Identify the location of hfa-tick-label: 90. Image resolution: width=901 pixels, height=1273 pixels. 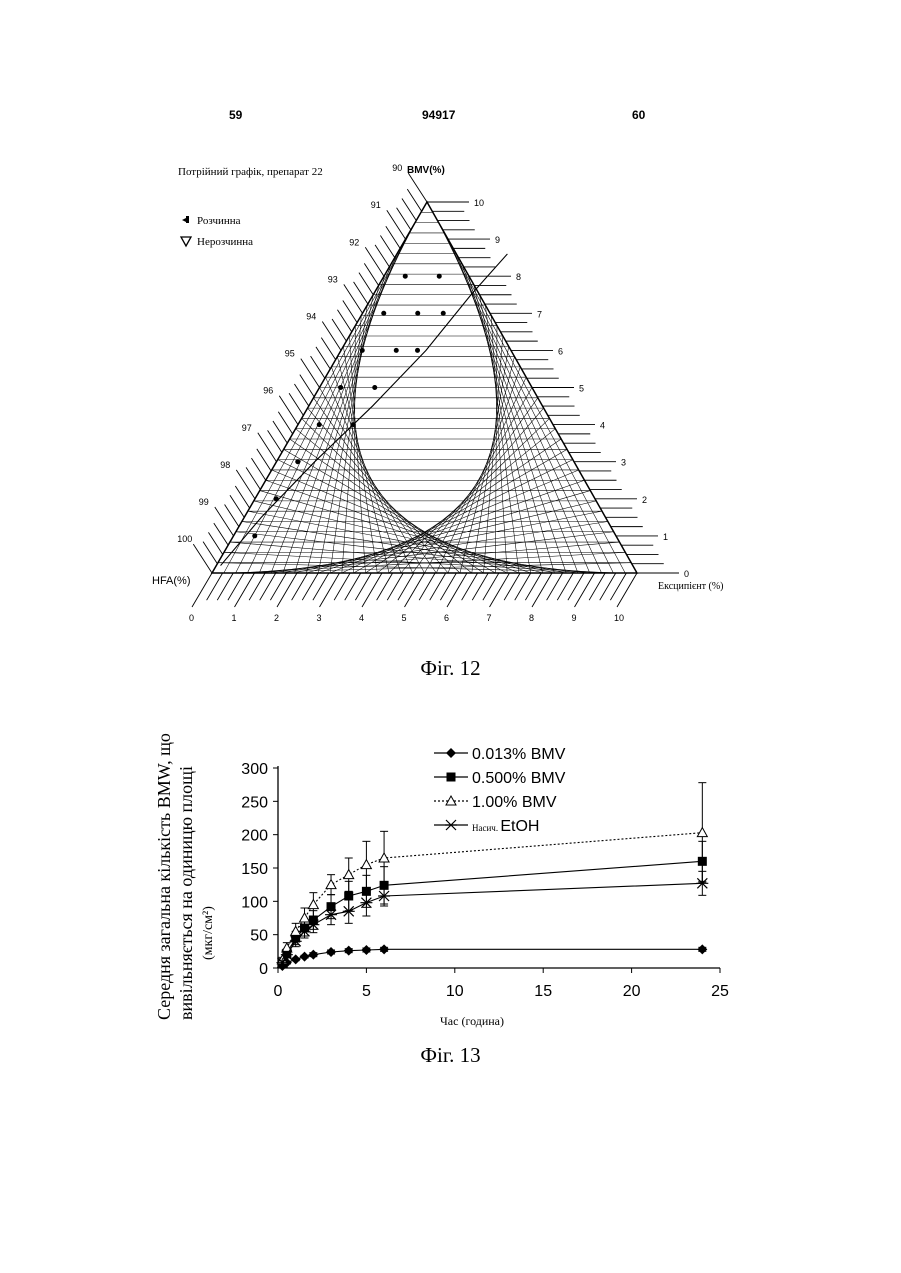
(397, 168).